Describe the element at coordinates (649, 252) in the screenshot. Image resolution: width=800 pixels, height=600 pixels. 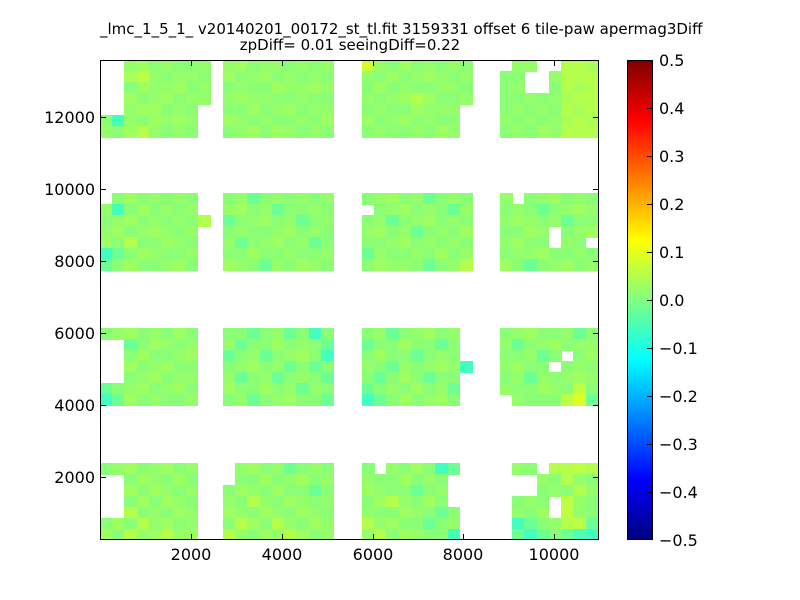
I see `colorbar-tick-mark` at that location.